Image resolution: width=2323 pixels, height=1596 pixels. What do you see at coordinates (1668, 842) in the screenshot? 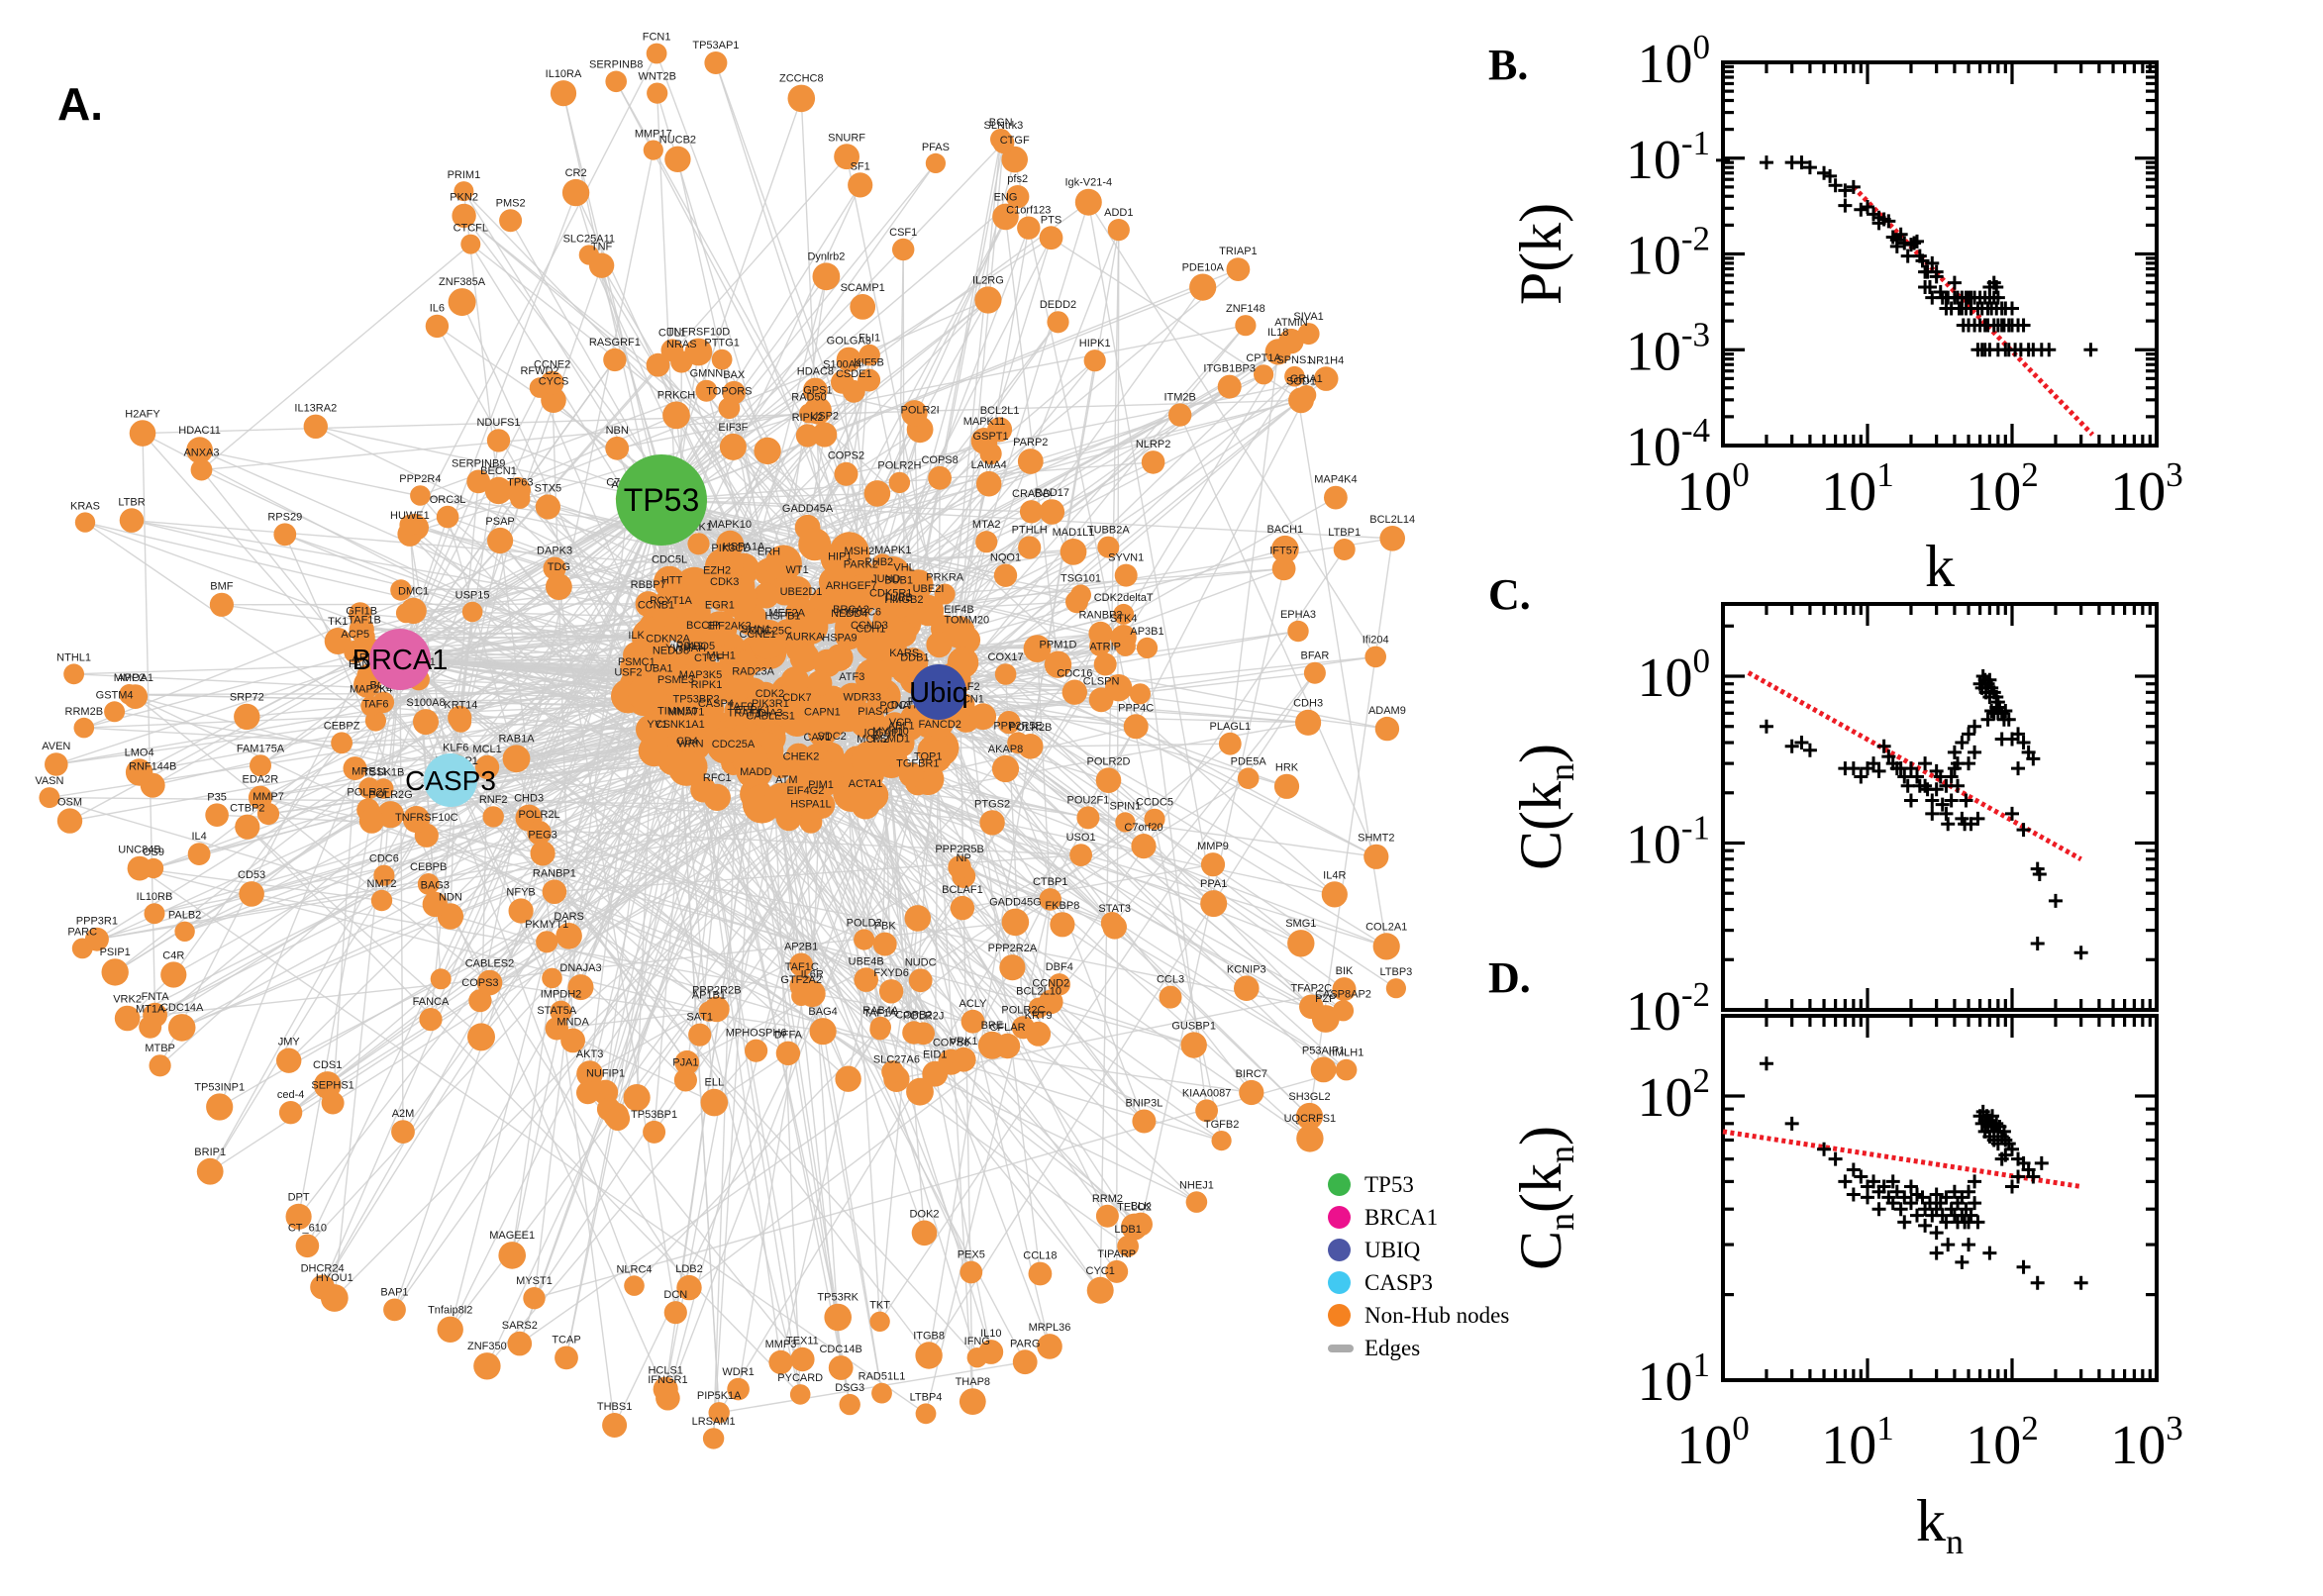
I see `tick-labels: 100 10-1 10-2` at bounding box center [1668, 842].